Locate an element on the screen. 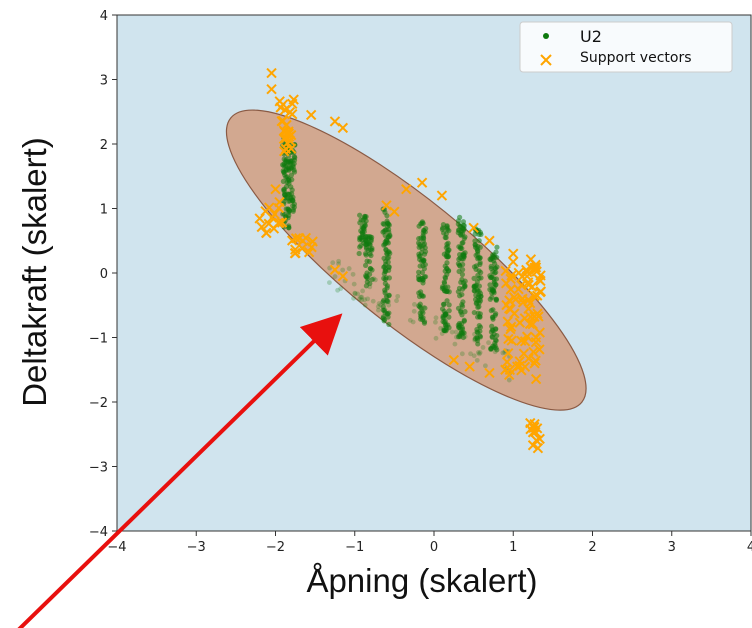 This screenshot has width=752, height=628. legend-marker-support-vectors is located at coordinates (546, 60).